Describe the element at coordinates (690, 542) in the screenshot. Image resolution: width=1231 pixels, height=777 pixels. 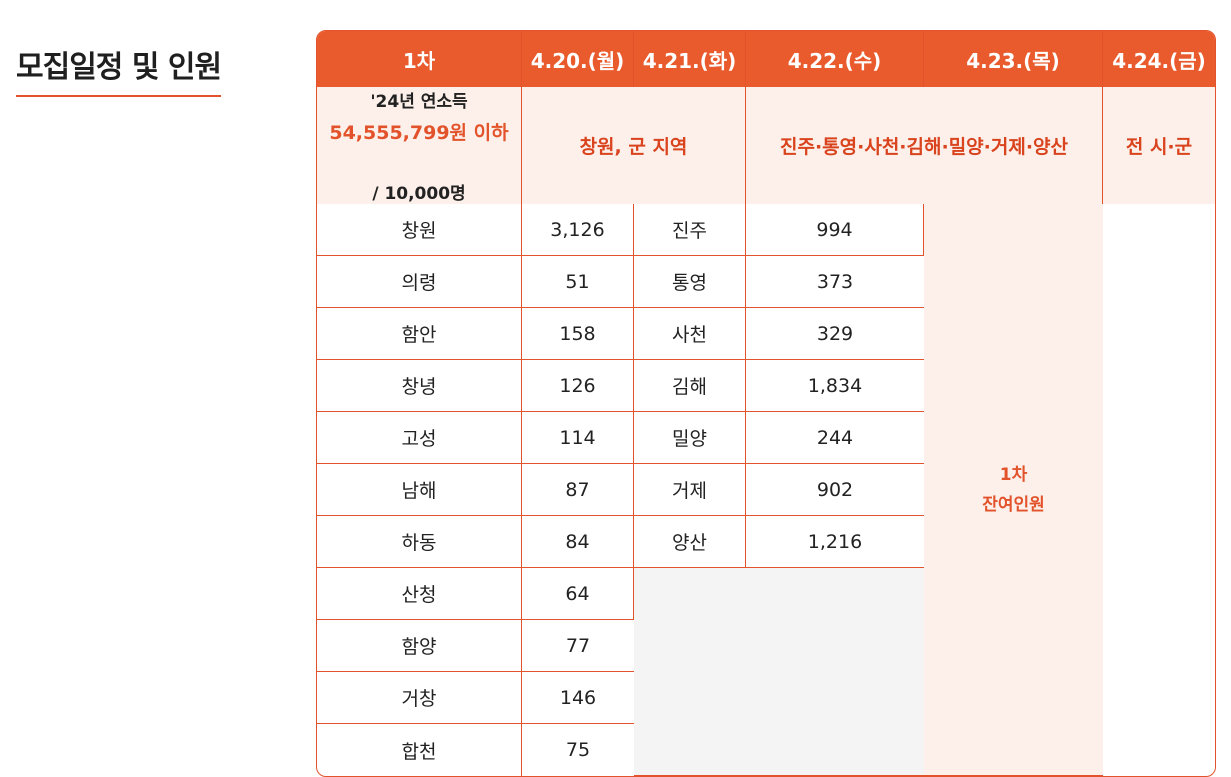
I see `region-name: 양산` at that location.